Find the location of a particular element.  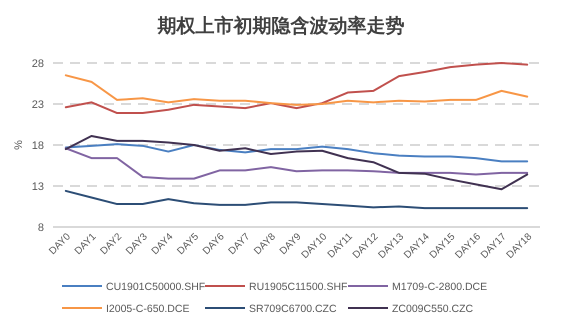

y-tick-label: 18 is located at coordinates (38, 146).